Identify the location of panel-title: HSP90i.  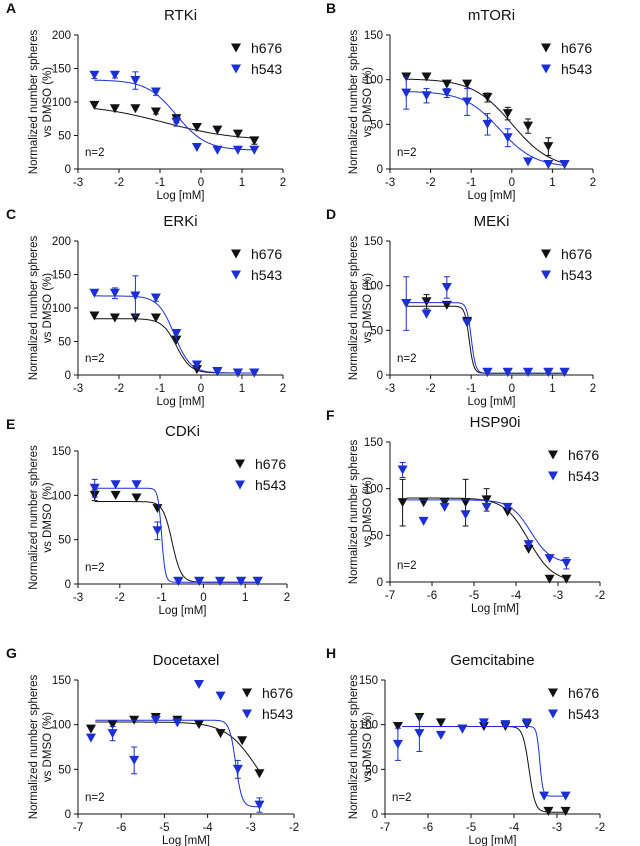
(495, 422).